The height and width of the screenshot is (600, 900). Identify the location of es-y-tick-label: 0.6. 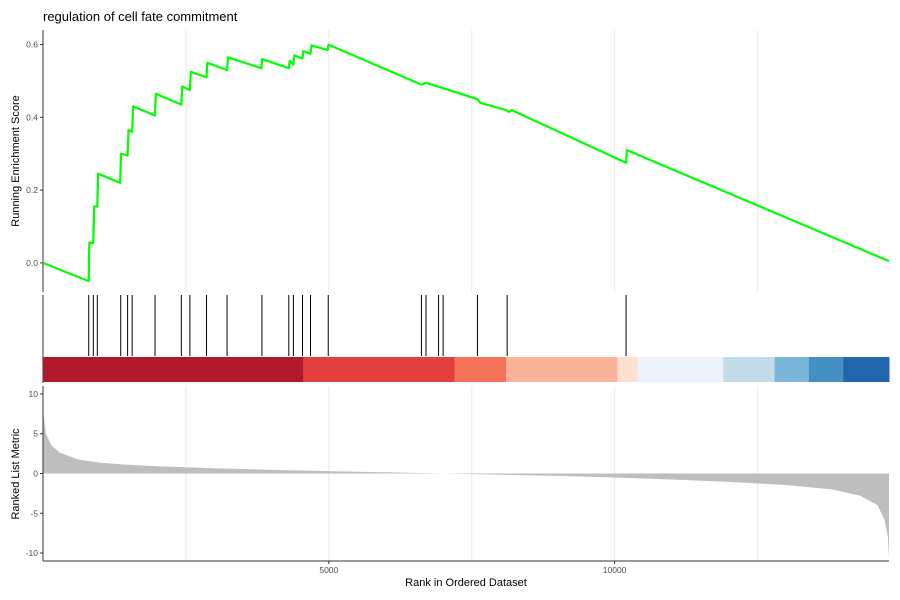
(32, 45).